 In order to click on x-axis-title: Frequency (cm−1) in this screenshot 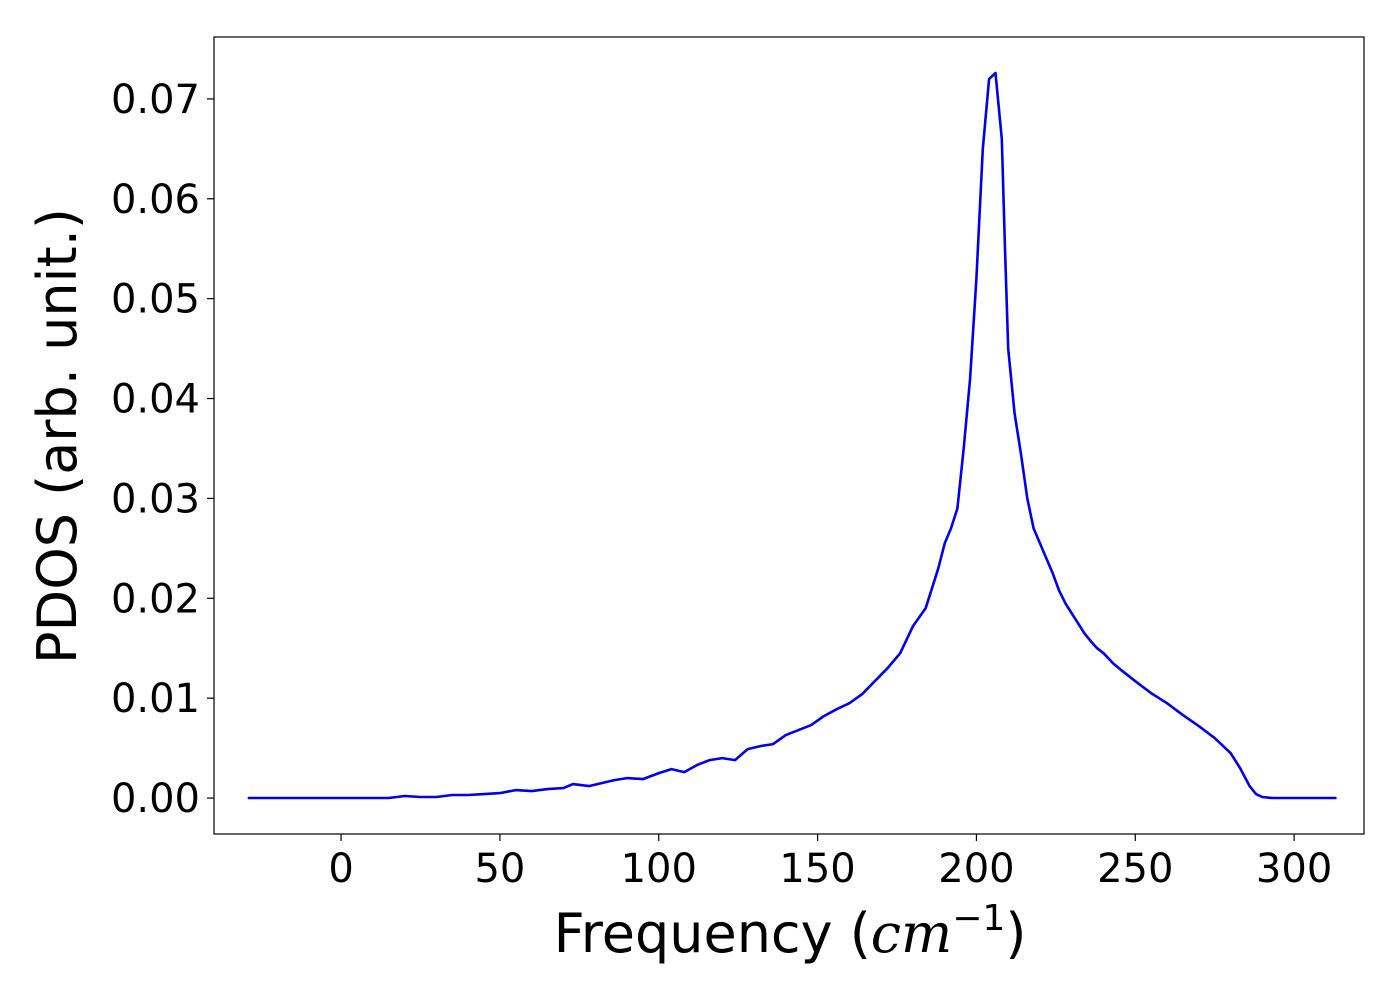, I will do `click(790, 931)`.